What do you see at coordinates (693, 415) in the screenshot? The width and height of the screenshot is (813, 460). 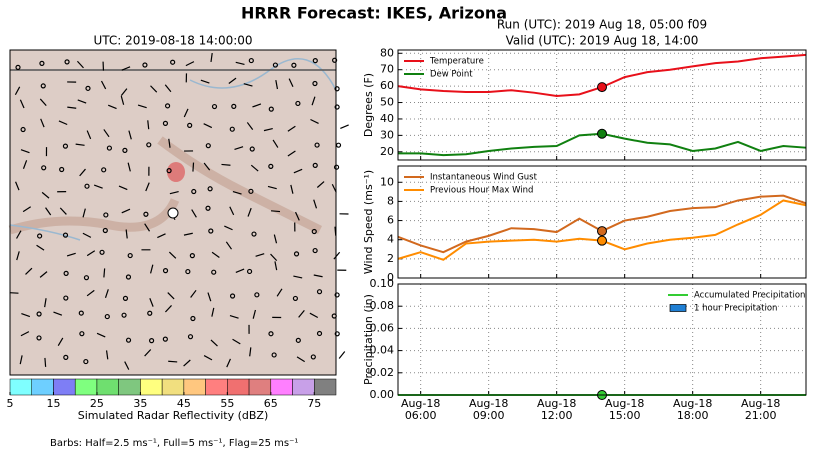 I see `x-tick-label: 18:00` at bounding box center [693, 415].